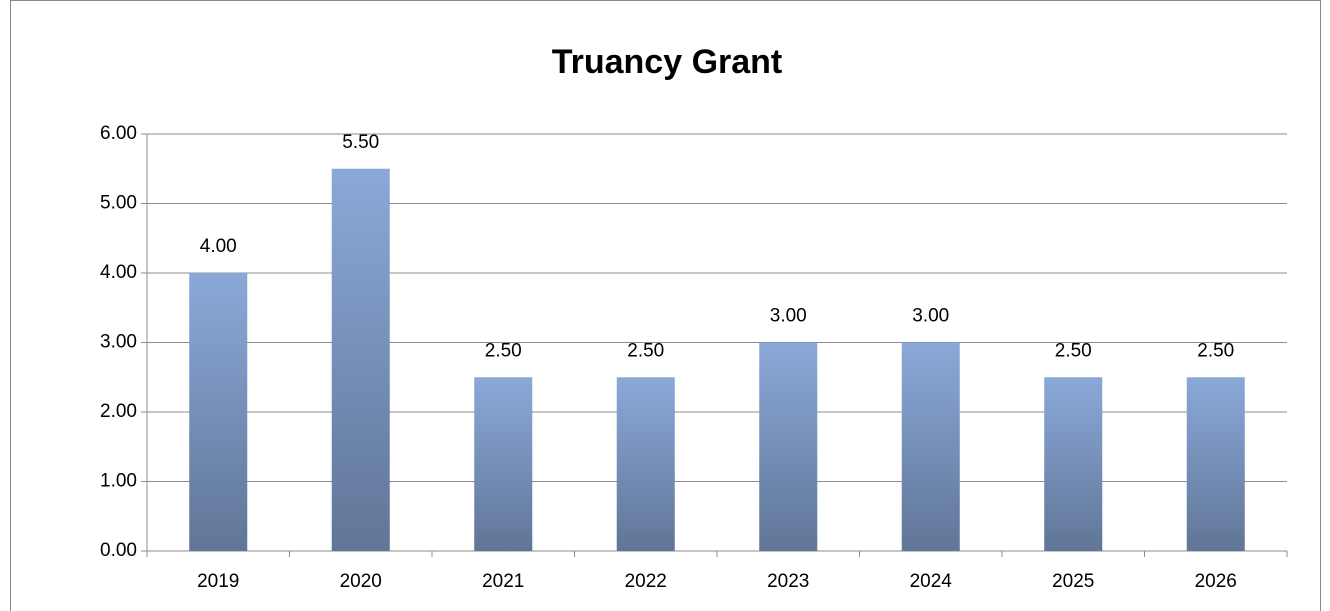  What do you see at coordinates (118, 411) in the screenshot?
I see `y-tick-label: 2.00` at bounding box center [118, 411].